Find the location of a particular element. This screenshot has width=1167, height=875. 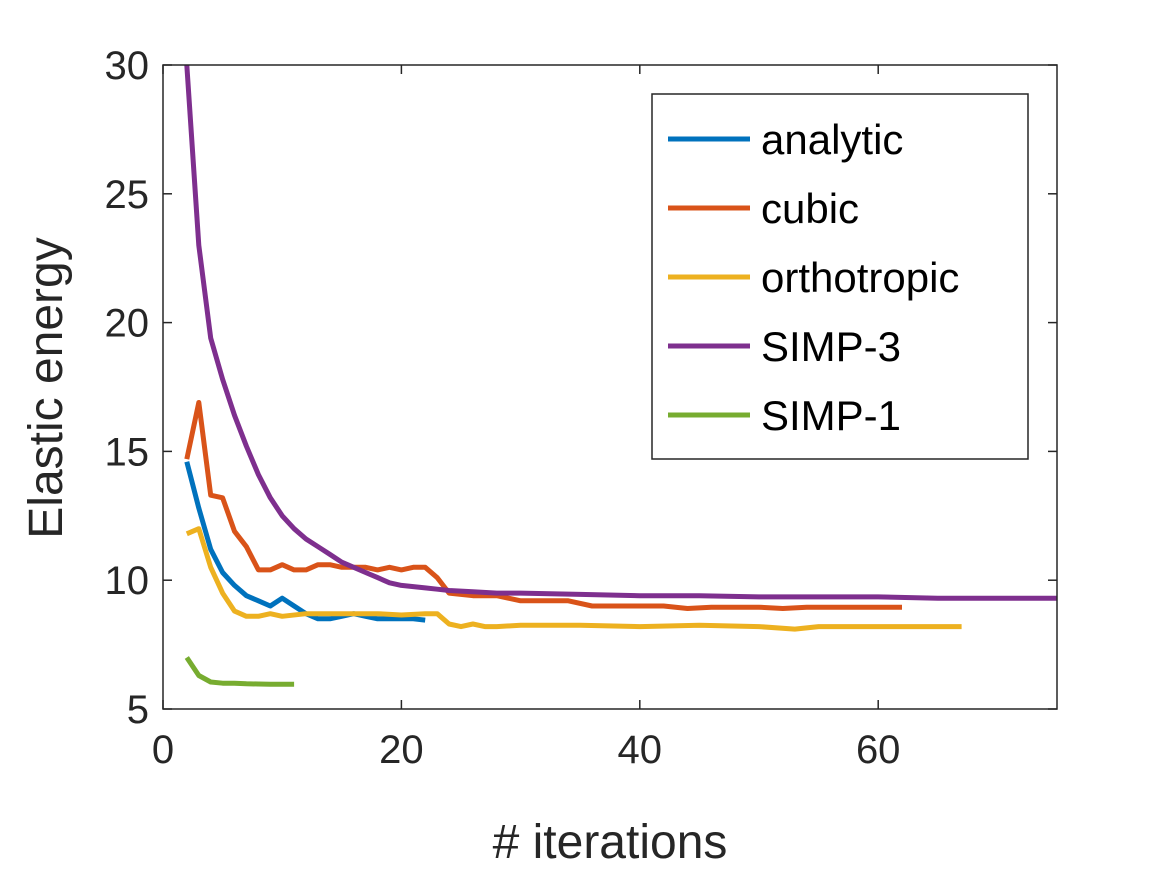

x-tick-label: 40 is located at coordinates (640, 750).